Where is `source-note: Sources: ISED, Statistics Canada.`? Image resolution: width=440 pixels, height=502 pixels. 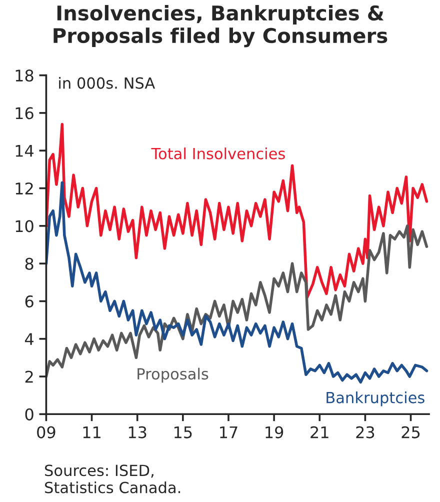 source-note: Sources: ISED, Statistics Canada. is located at coordinates (112, 479).